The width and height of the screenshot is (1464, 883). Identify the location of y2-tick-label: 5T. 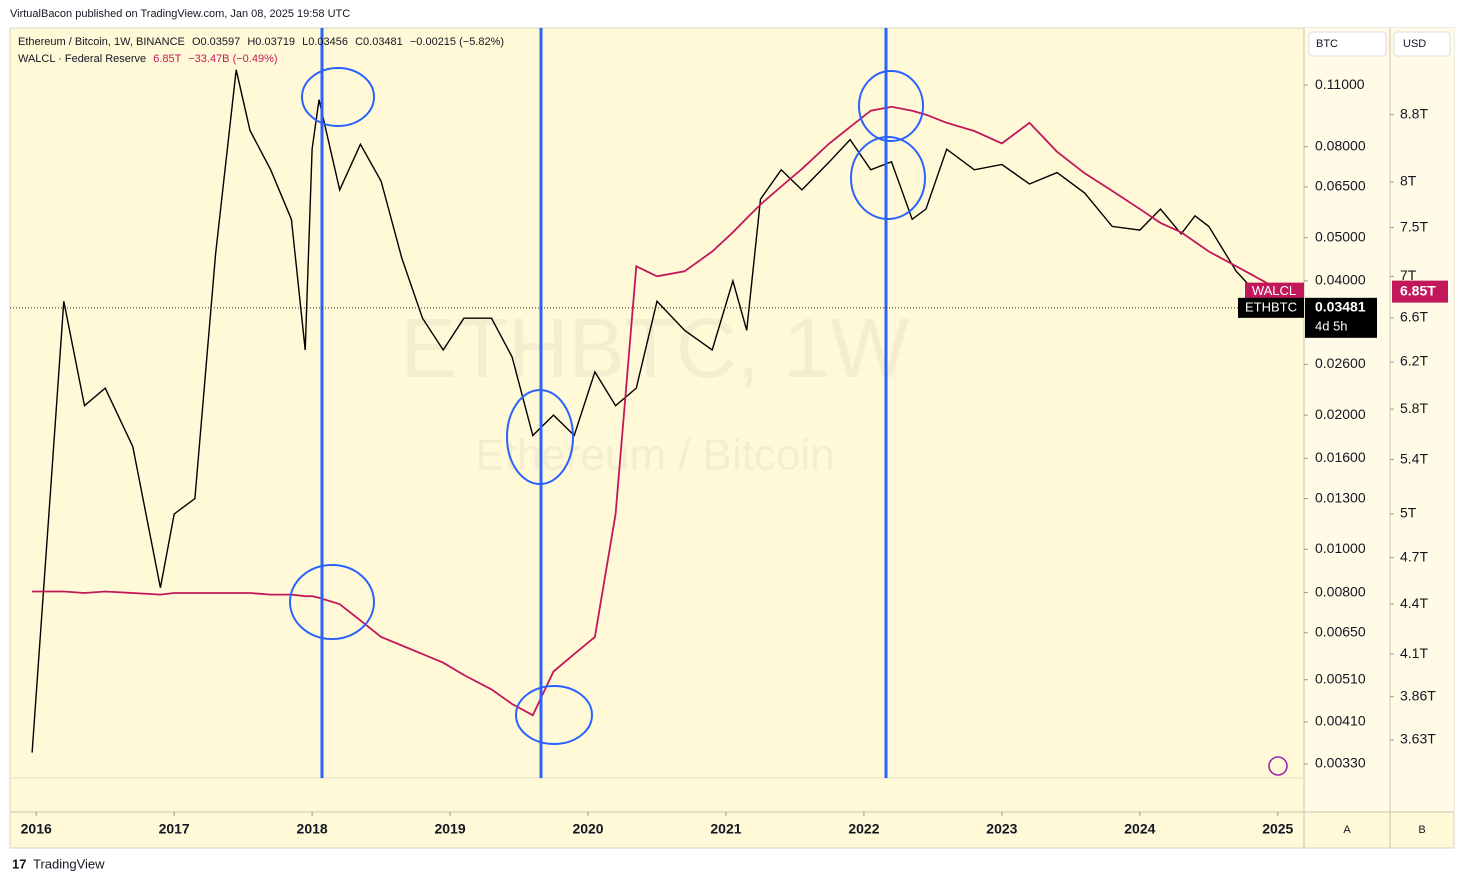
(1408, 513).